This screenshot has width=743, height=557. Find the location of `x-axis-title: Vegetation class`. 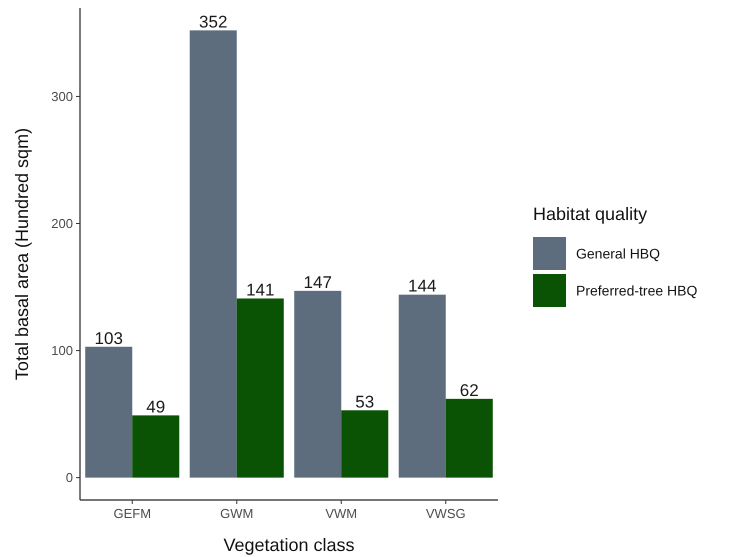

x-axis-title: Vegetation class is located at coordinates (289, 545).